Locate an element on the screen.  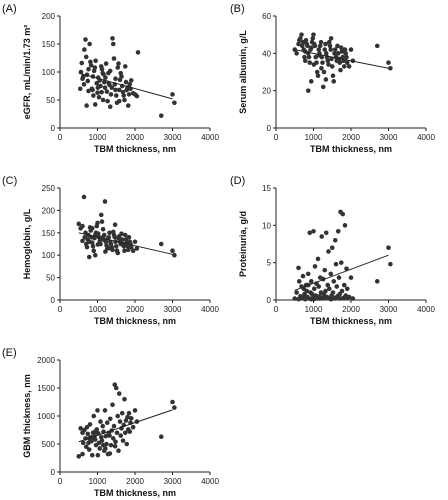
y-tick-label: 200 is located at coordinates (49, 16).